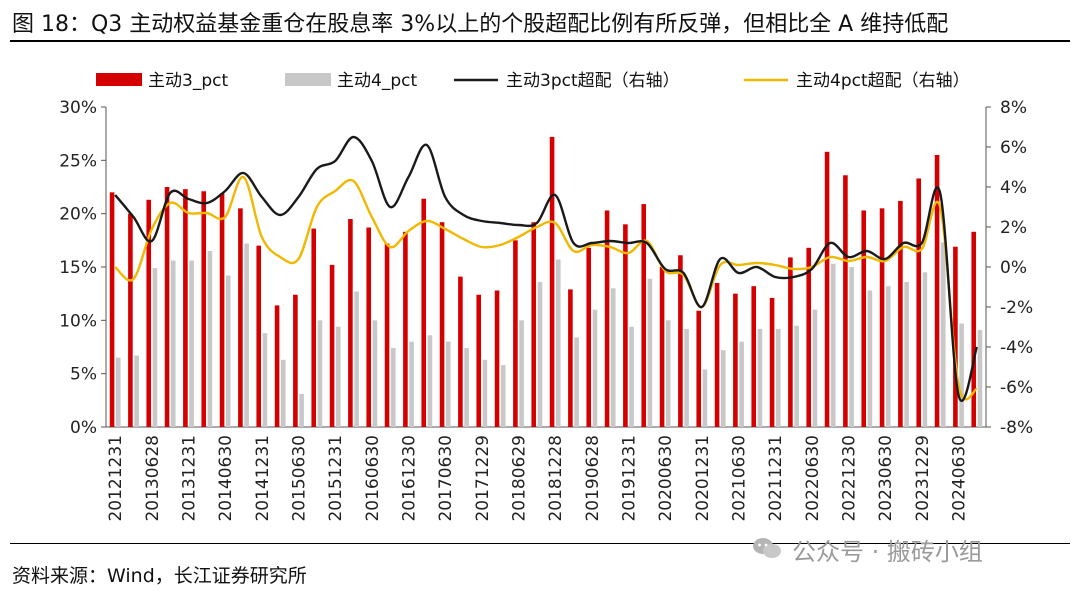 The height and width of the screenshot is (592, 1080). I want to click on x-tick-label: 20141231, so click(263, 478).